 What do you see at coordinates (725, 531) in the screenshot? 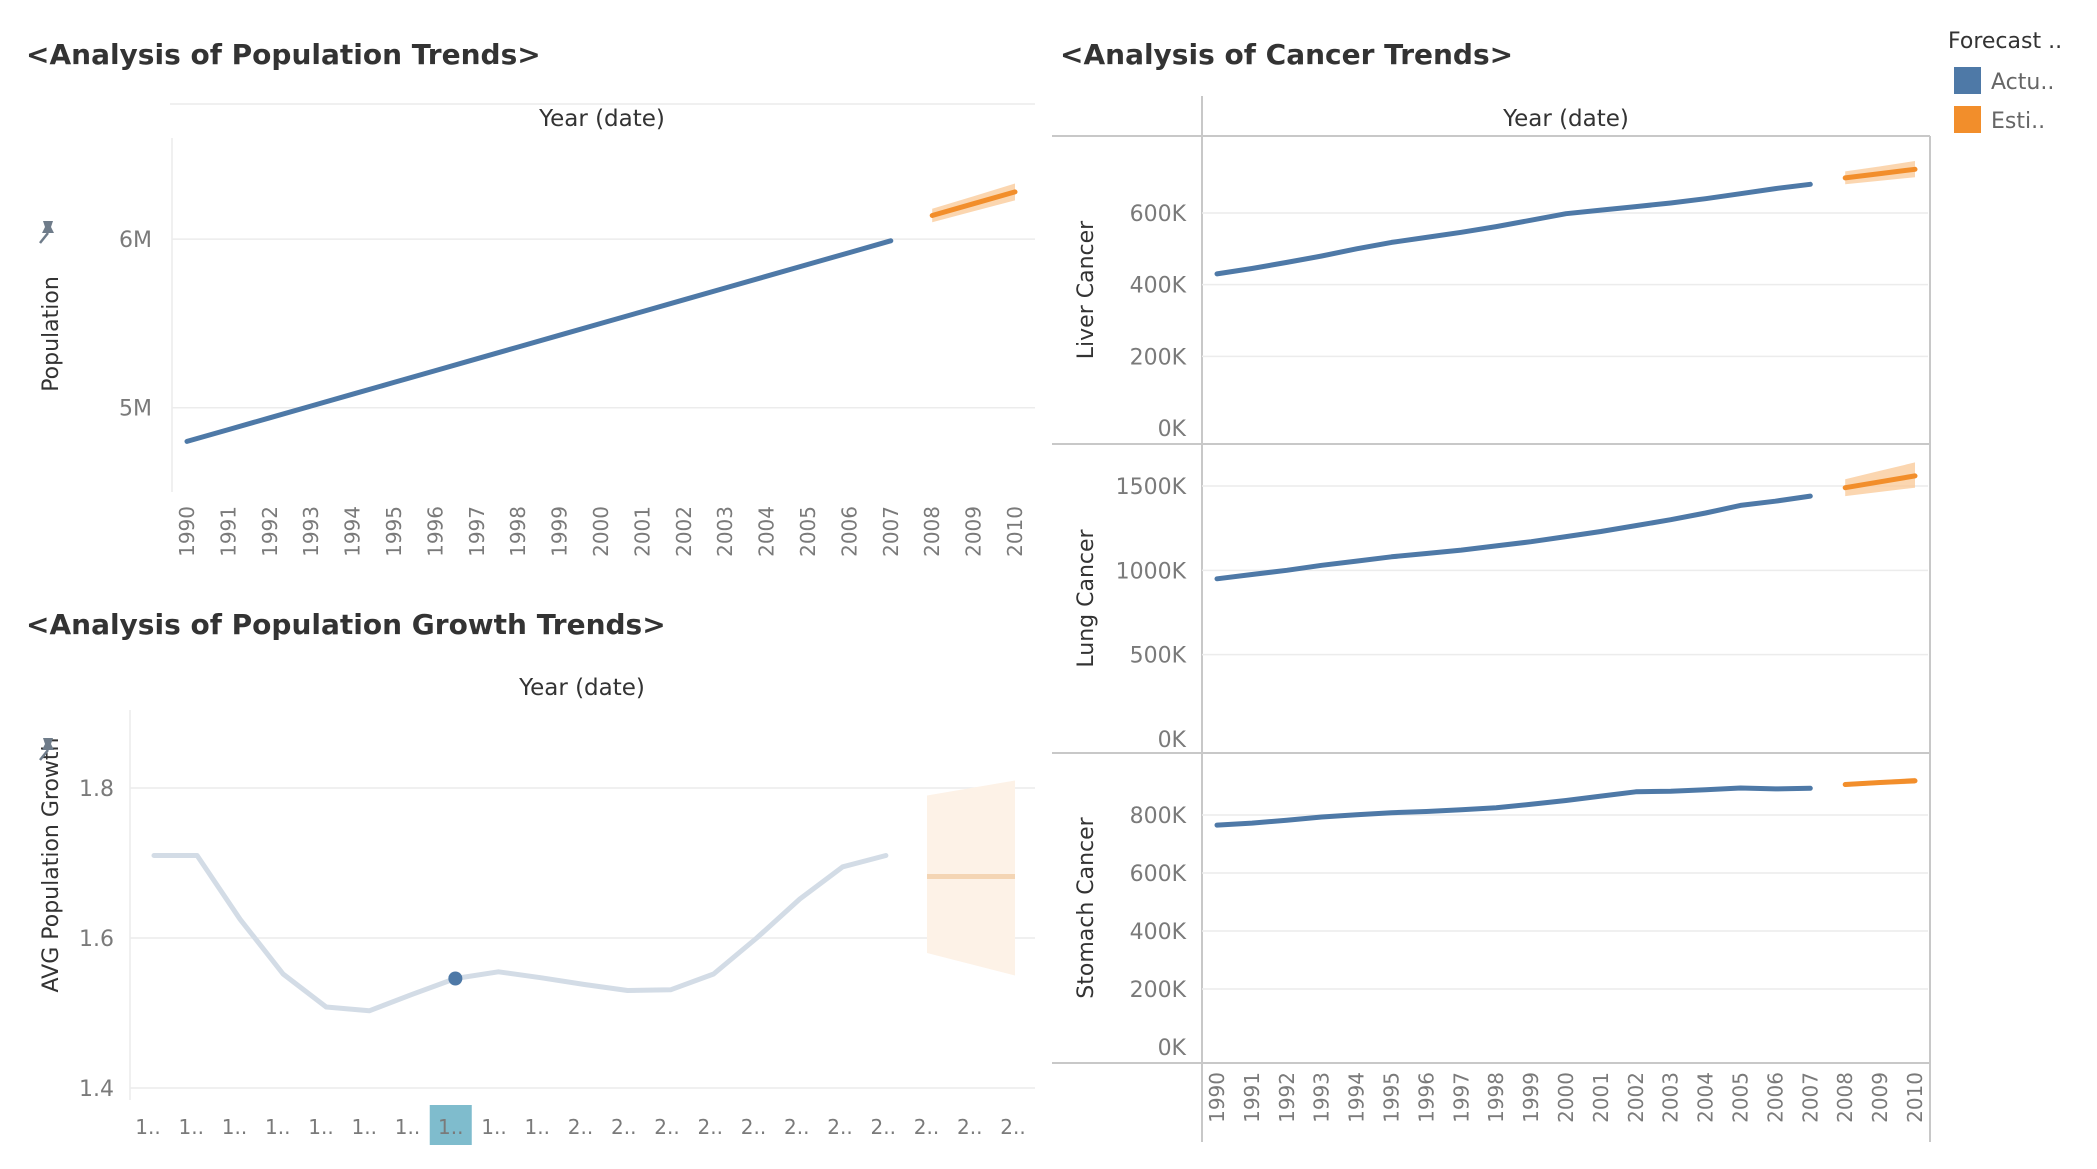
I see `population-x-tick: 2003` at bounding box center [725, 531].